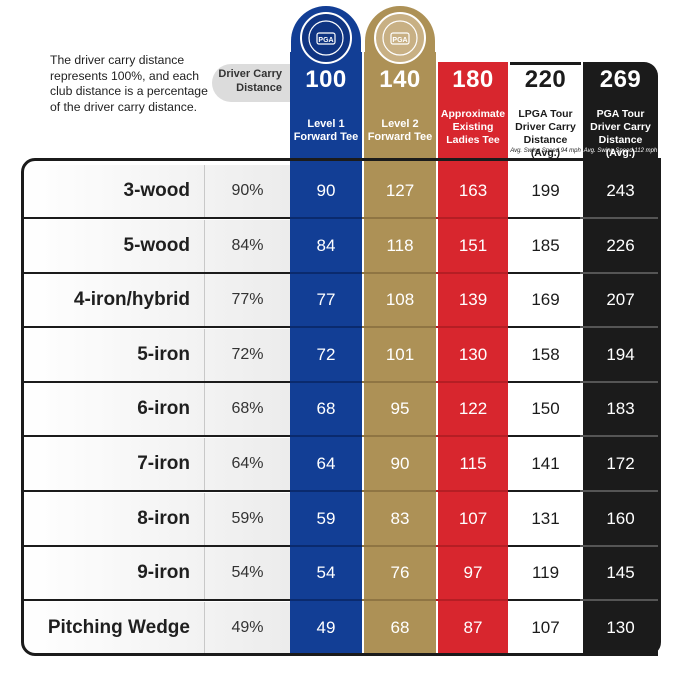  What do you see at coordinates (341, 301) in the screenshot?
I see `table-row: 4-iron/hybrid 77% 77 108 139 169 207` at bounding box center [341, 301].